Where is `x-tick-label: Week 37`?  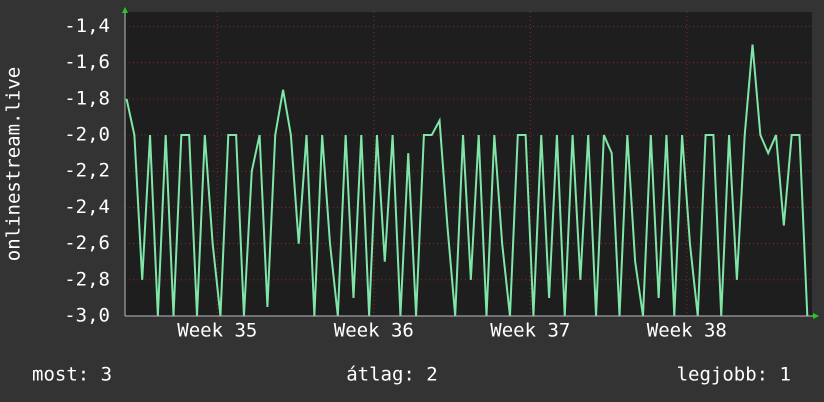 x-tick-label: Week 37 is located at coordinates (530, 331).